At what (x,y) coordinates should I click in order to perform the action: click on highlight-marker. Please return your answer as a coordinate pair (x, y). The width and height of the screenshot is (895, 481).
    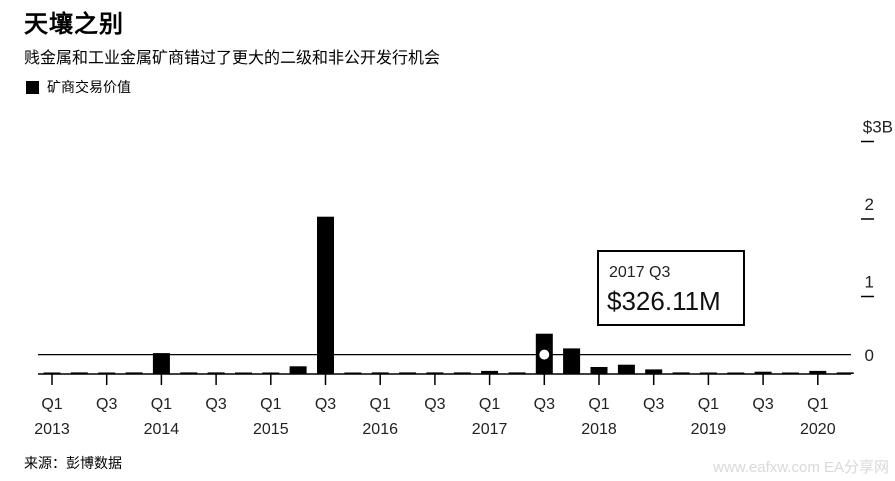
    Looking at the image, I should click on (544, 354).